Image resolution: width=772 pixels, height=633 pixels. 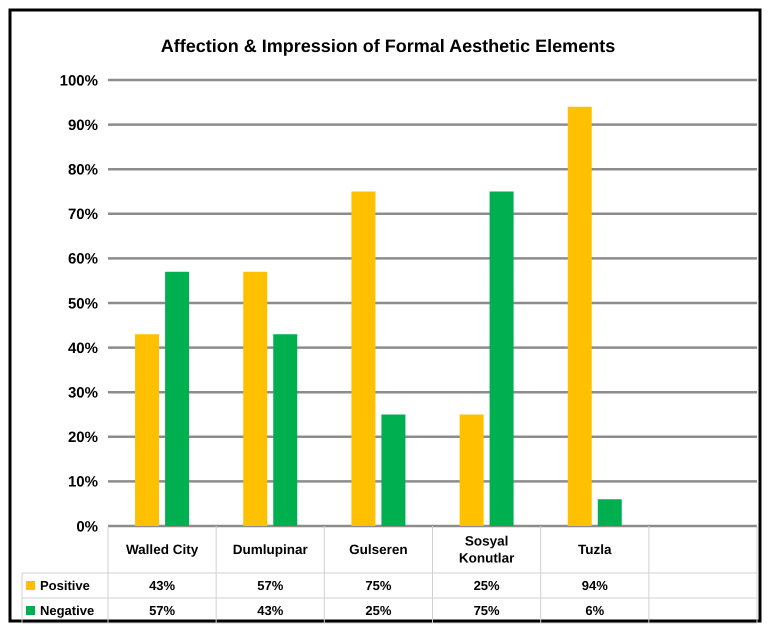 I want to click on y-tick-label: 10%, so click(x=83, y=482).